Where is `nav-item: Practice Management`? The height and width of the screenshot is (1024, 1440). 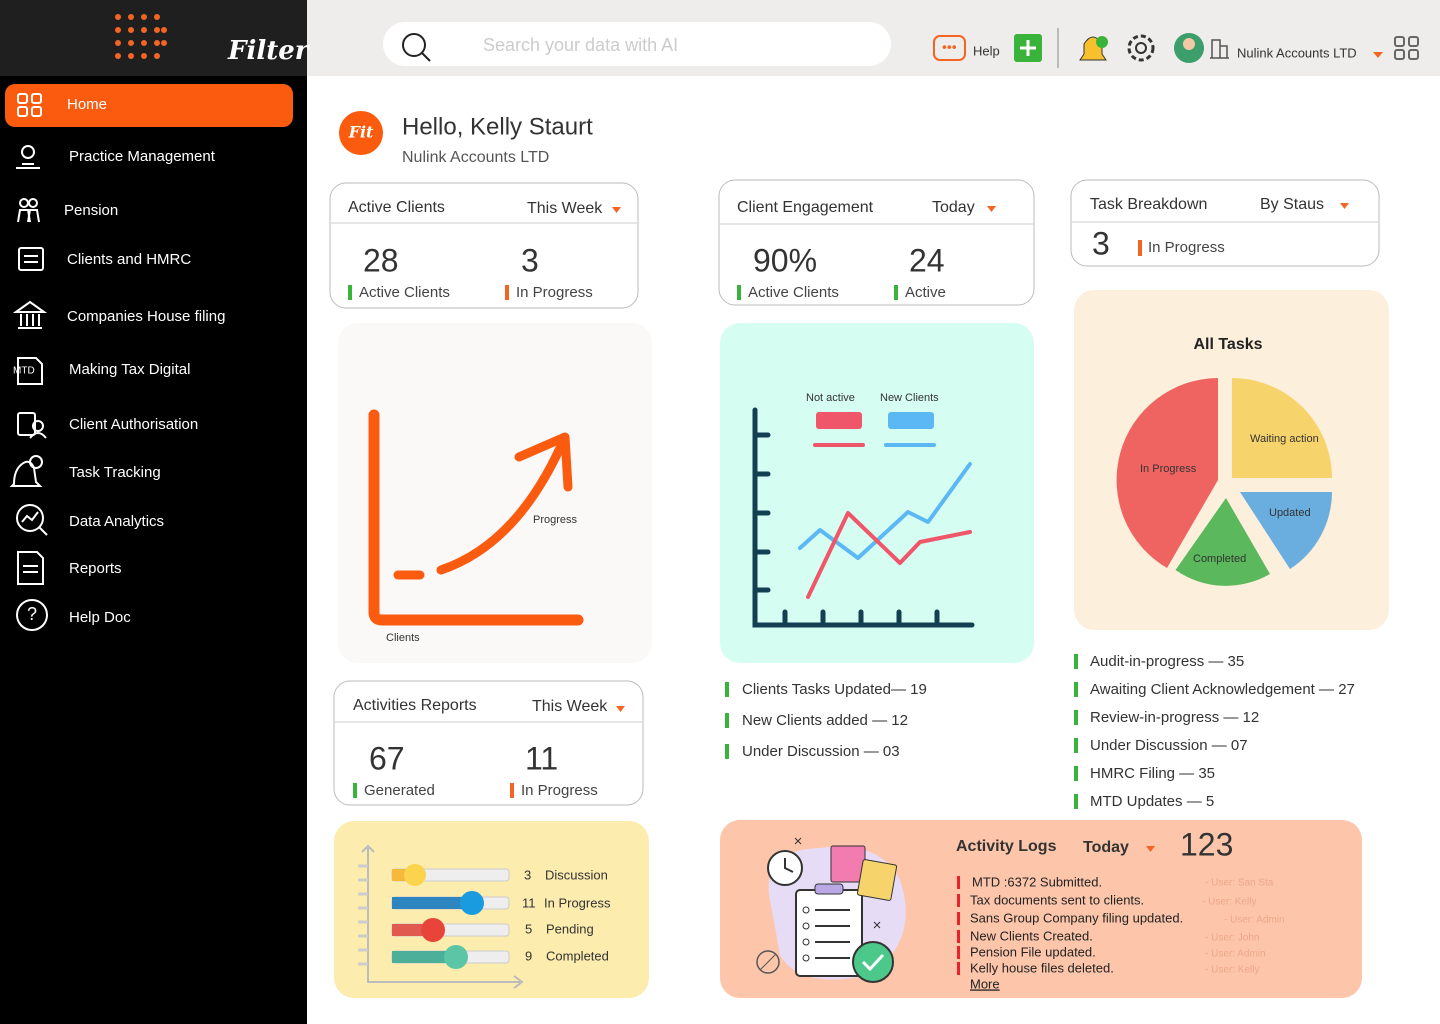 nav-item: Practice Management is located at coordinates (142, 156).